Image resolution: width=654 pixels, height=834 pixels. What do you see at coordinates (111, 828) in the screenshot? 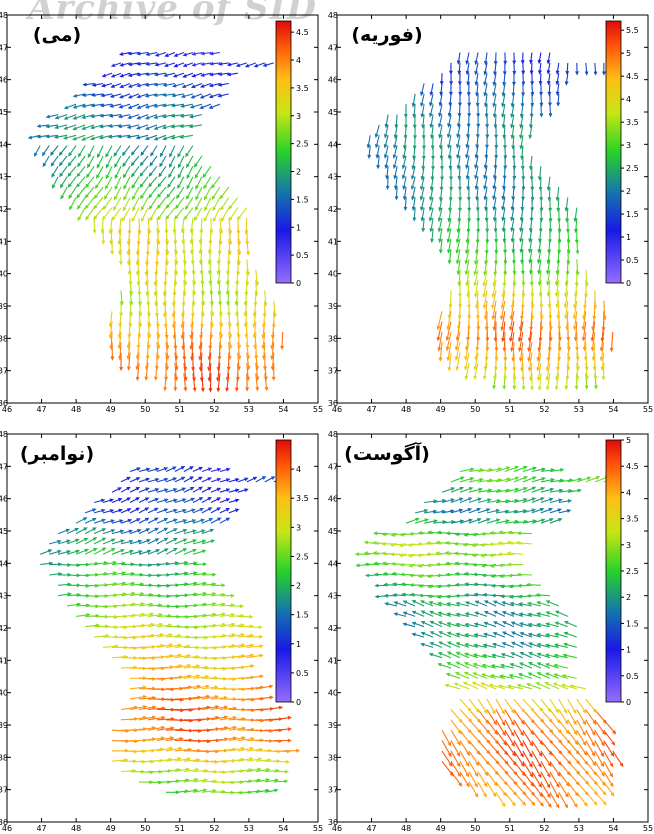
I see `x-tick-label: 49` at bounding box center [111, 828].